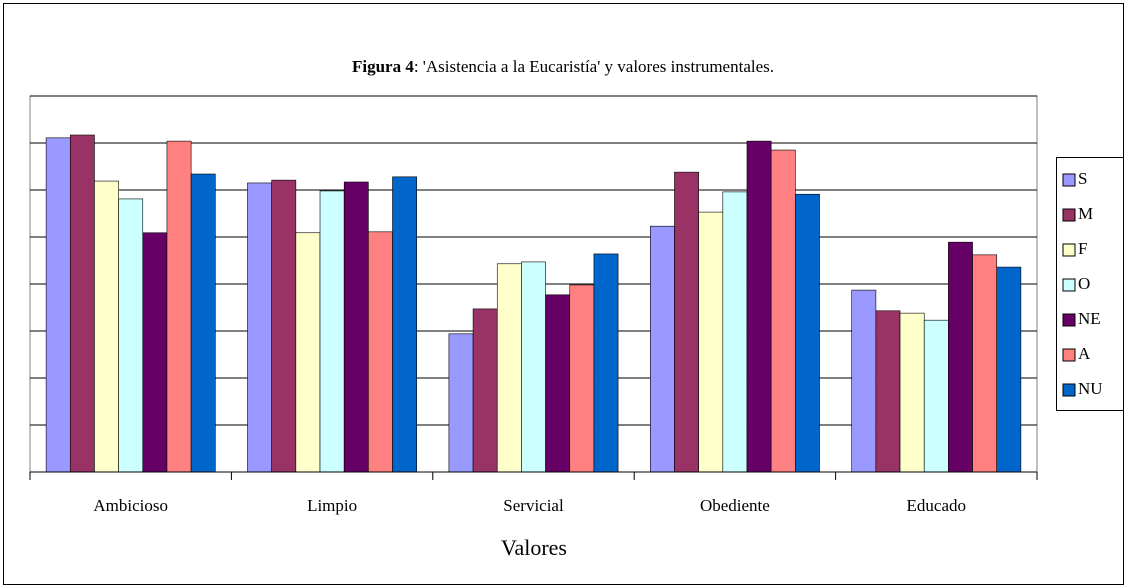 This screenshot has width=1127, height=588. I want to click on x-tick-label: Obediente, so click(735, 505).